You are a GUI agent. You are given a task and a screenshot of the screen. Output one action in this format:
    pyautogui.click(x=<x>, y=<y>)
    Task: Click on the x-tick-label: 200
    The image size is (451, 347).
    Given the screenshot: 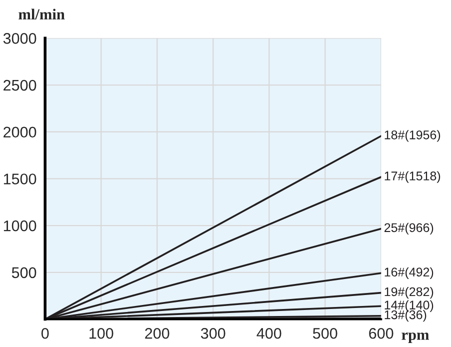 What is the action you would take?
    pyautogui.click(x=157, y=333)
    